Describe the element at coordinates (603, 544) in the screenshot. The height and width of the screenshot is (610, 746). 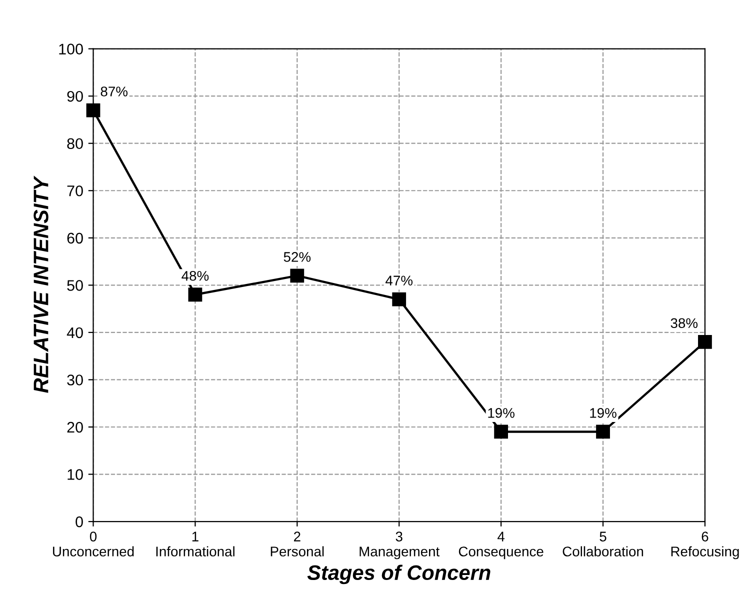
I see `x-tick-label: 5 Collaboration` at that location.